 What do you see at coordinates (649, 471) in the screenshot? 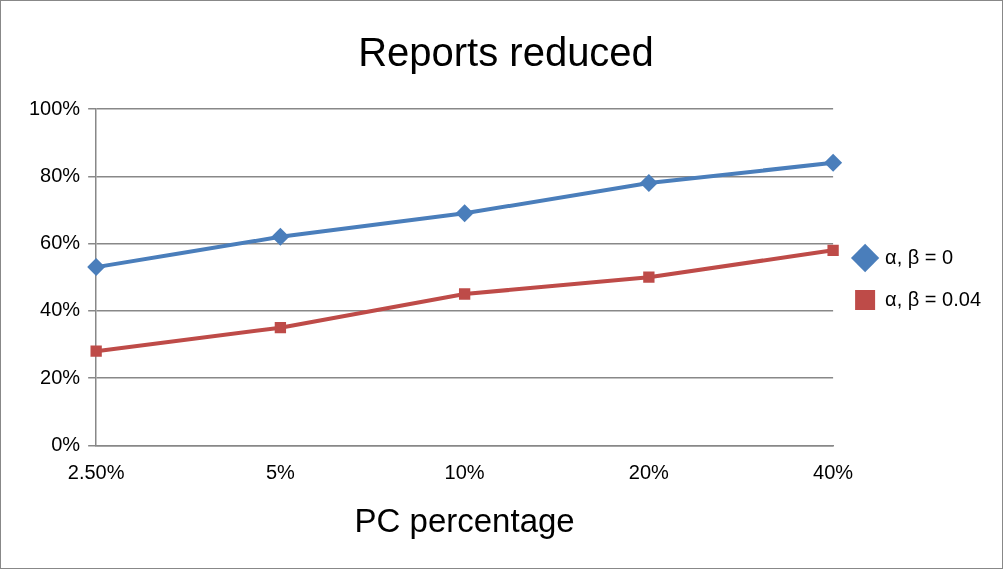
I see `x-tick-label: 20%` at bounding box center [649, 471].